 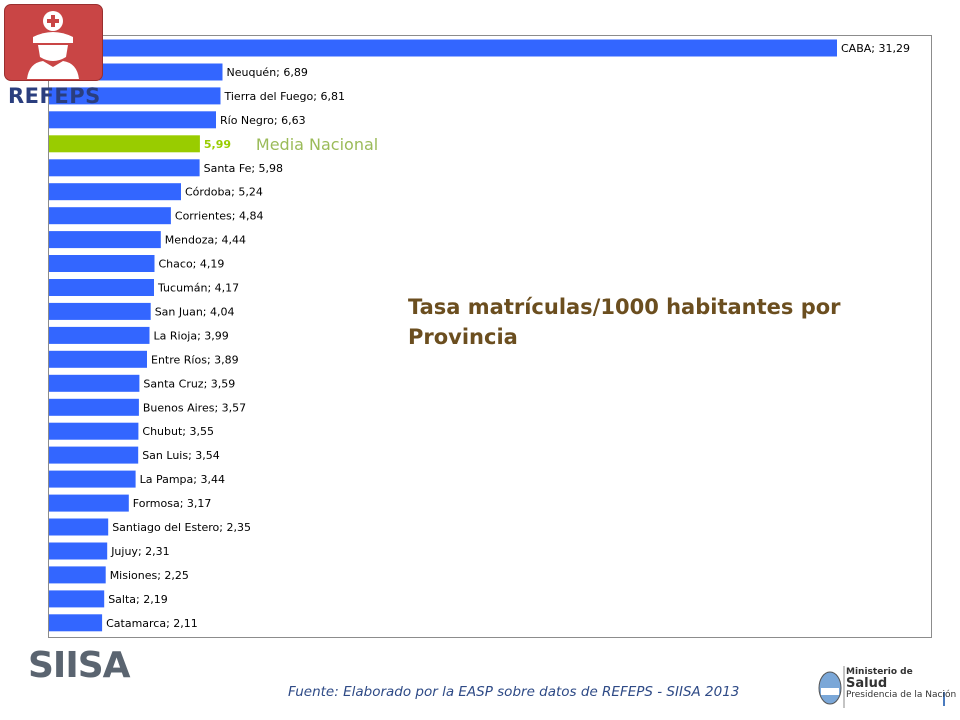 What do you see at coordinates (195, 359) in the screenshot?
I see `bar-data-label: Entre Ríos; 3,89` at bounding box center [195, 359].